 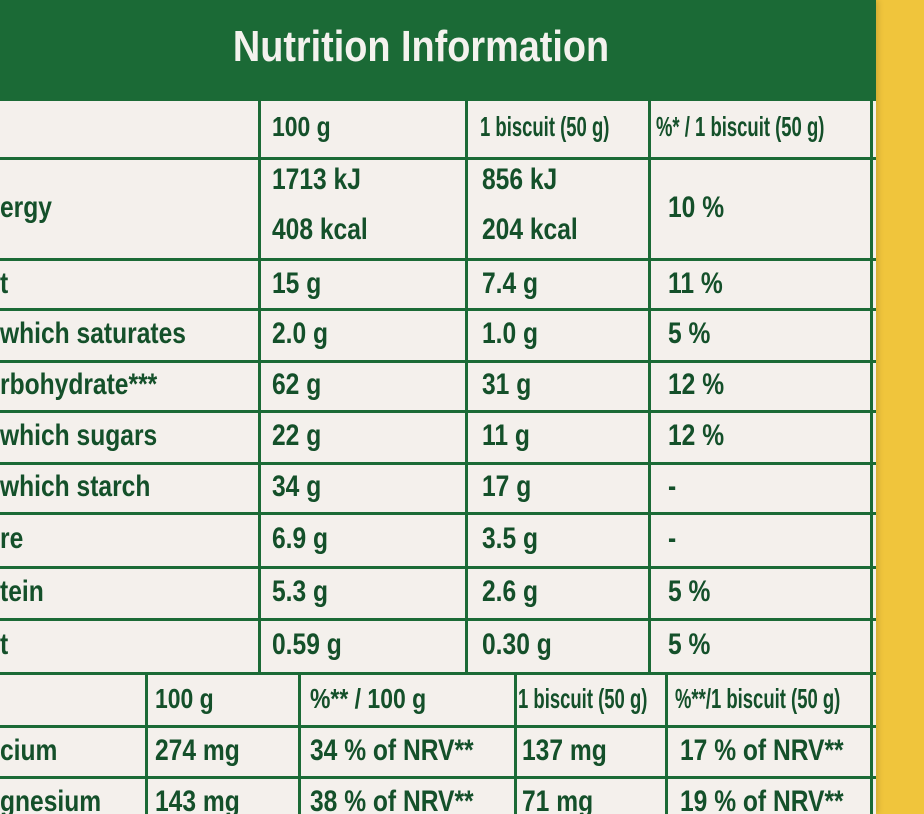 What do you see at coordinates (184, 698) in the screenshot?
I see `mineral-header-100g: 100 g` at bounding box center [184, 698].